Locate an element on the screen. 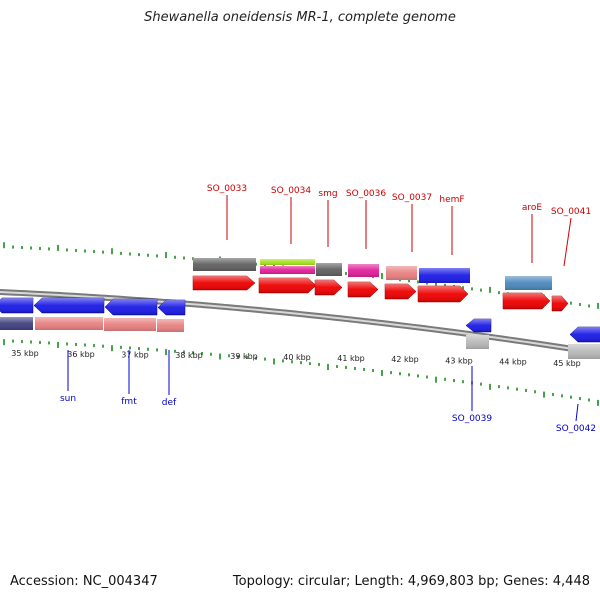 This screenshot has height=600, width=600. gene-label-top: aroE is located at coordinates (532, 208).